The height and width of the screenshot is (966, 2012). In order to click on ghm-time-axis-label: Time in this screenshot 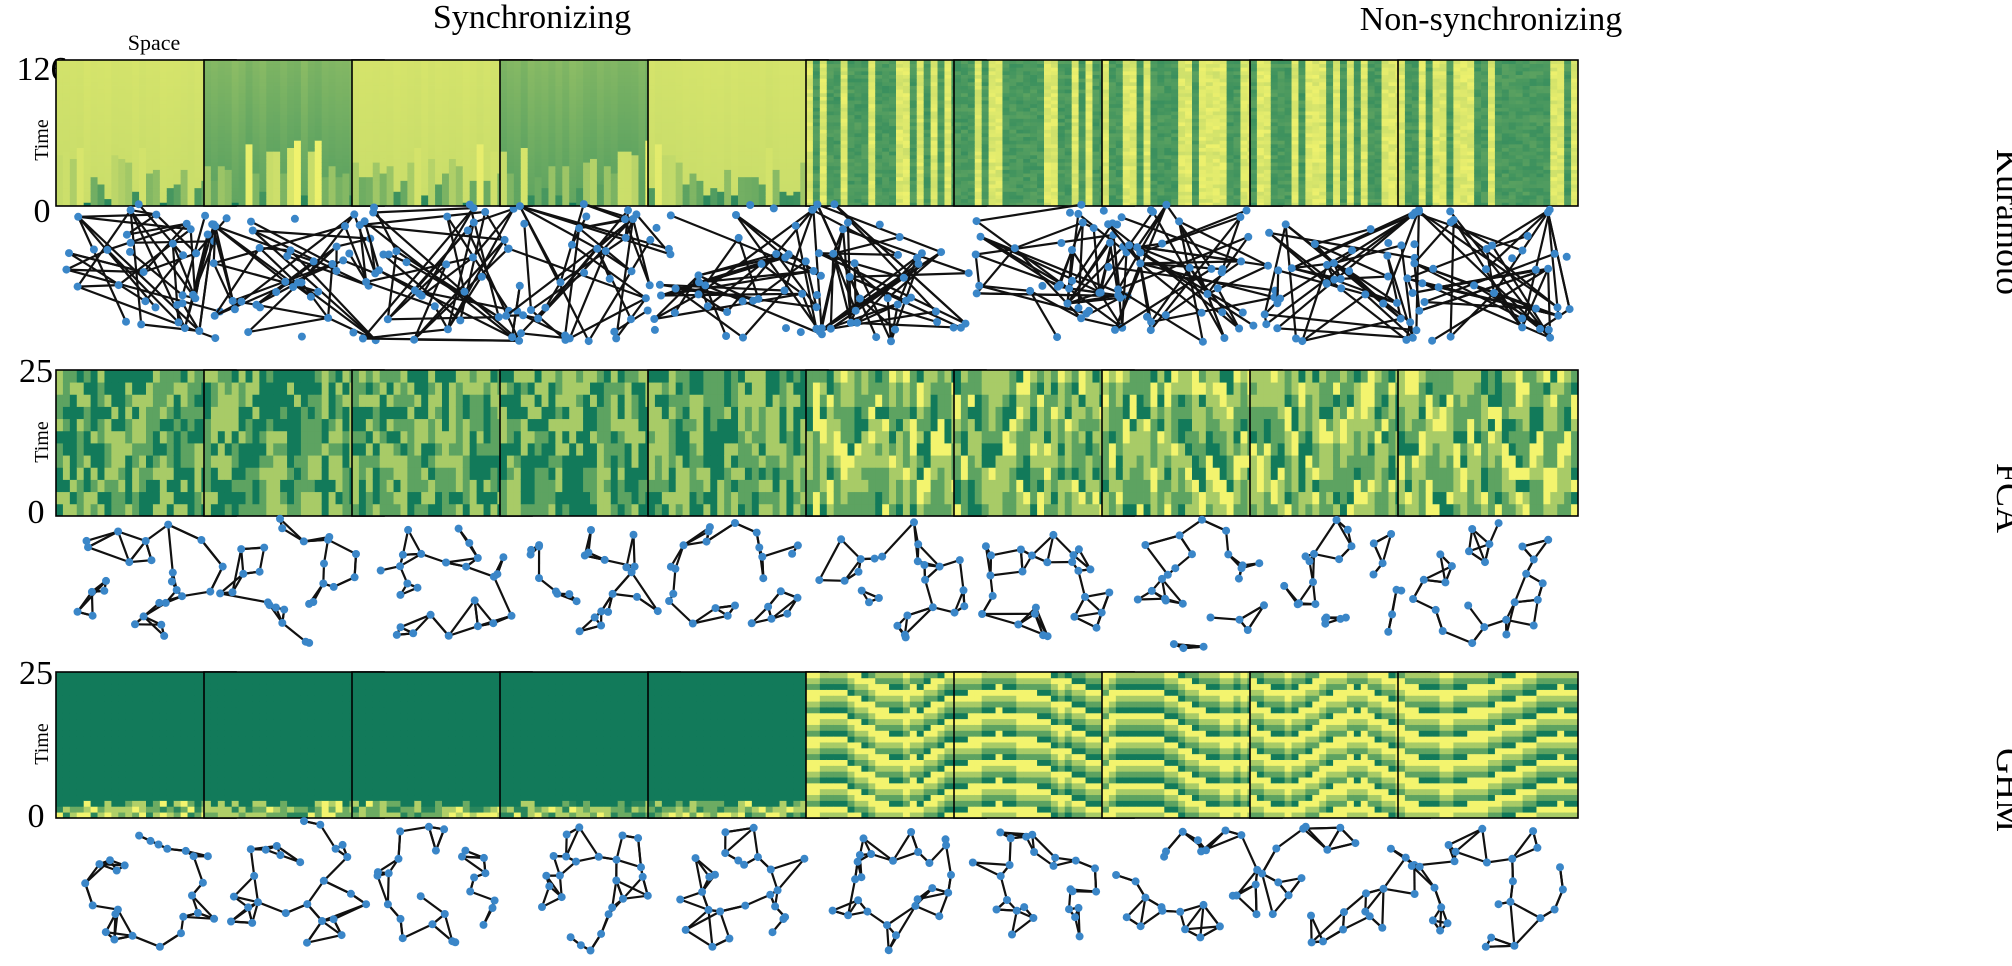, I will do `click(42, 744)`.